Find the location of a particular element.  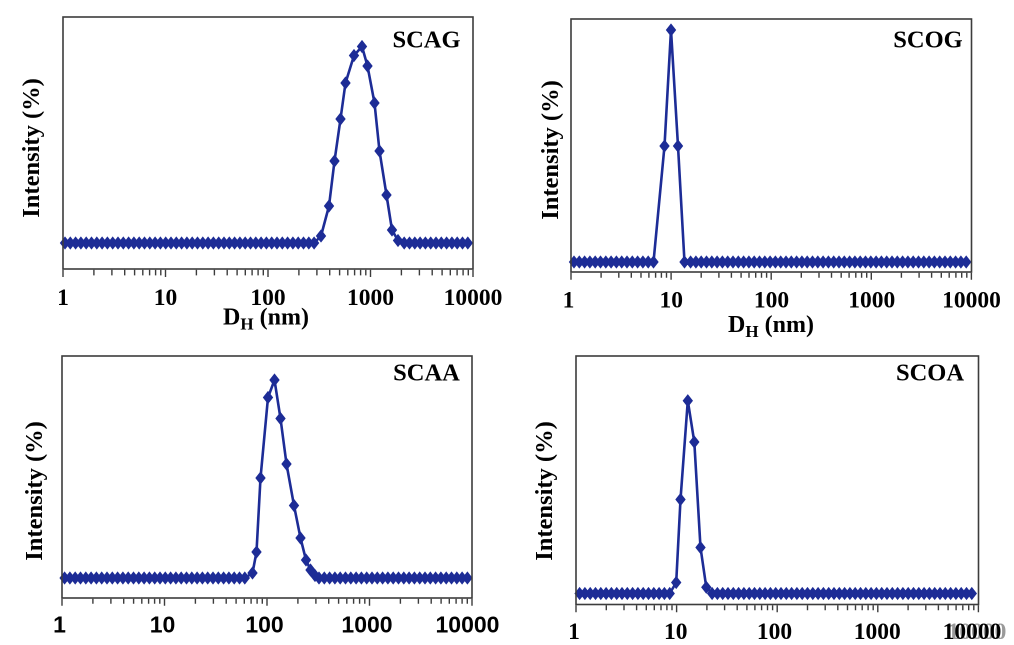

svg-text: SCOG is located at coordinates (927, 40).